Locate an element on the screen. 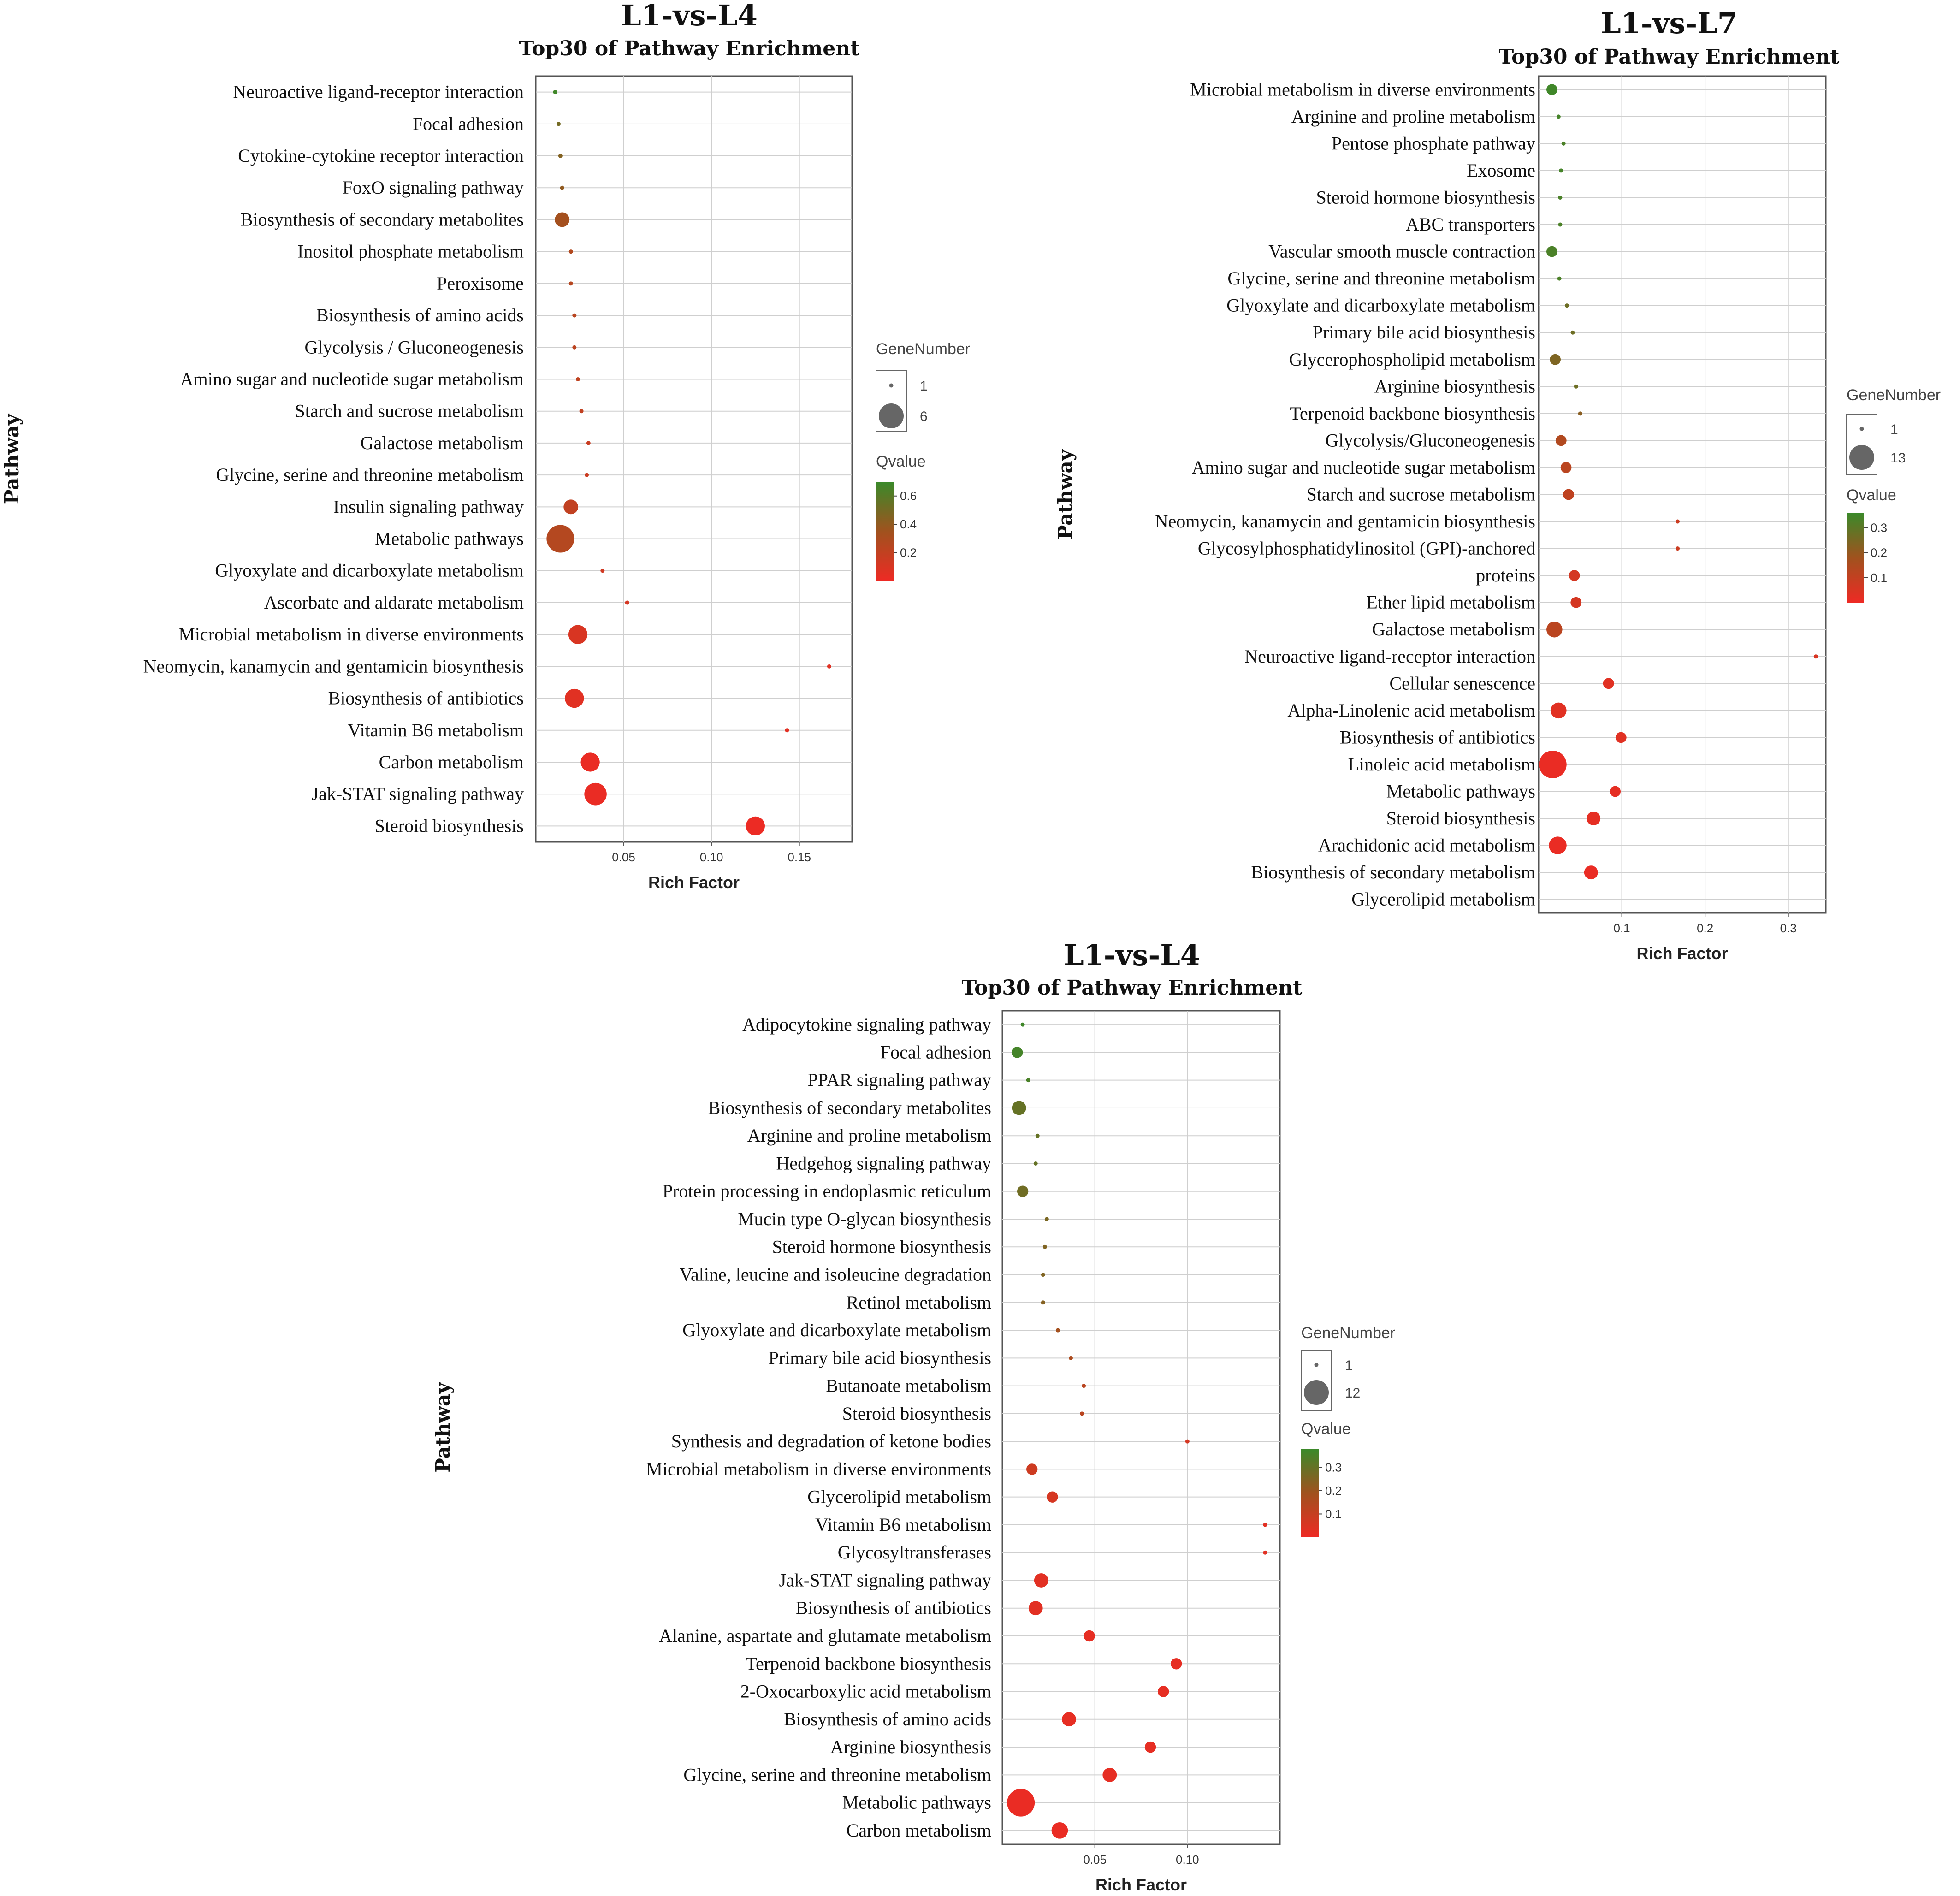 Image resolution: width=1960 pixels, height=1896 pixels. pathway-label: Galactose metabolism is located at coordinates (442, 443).